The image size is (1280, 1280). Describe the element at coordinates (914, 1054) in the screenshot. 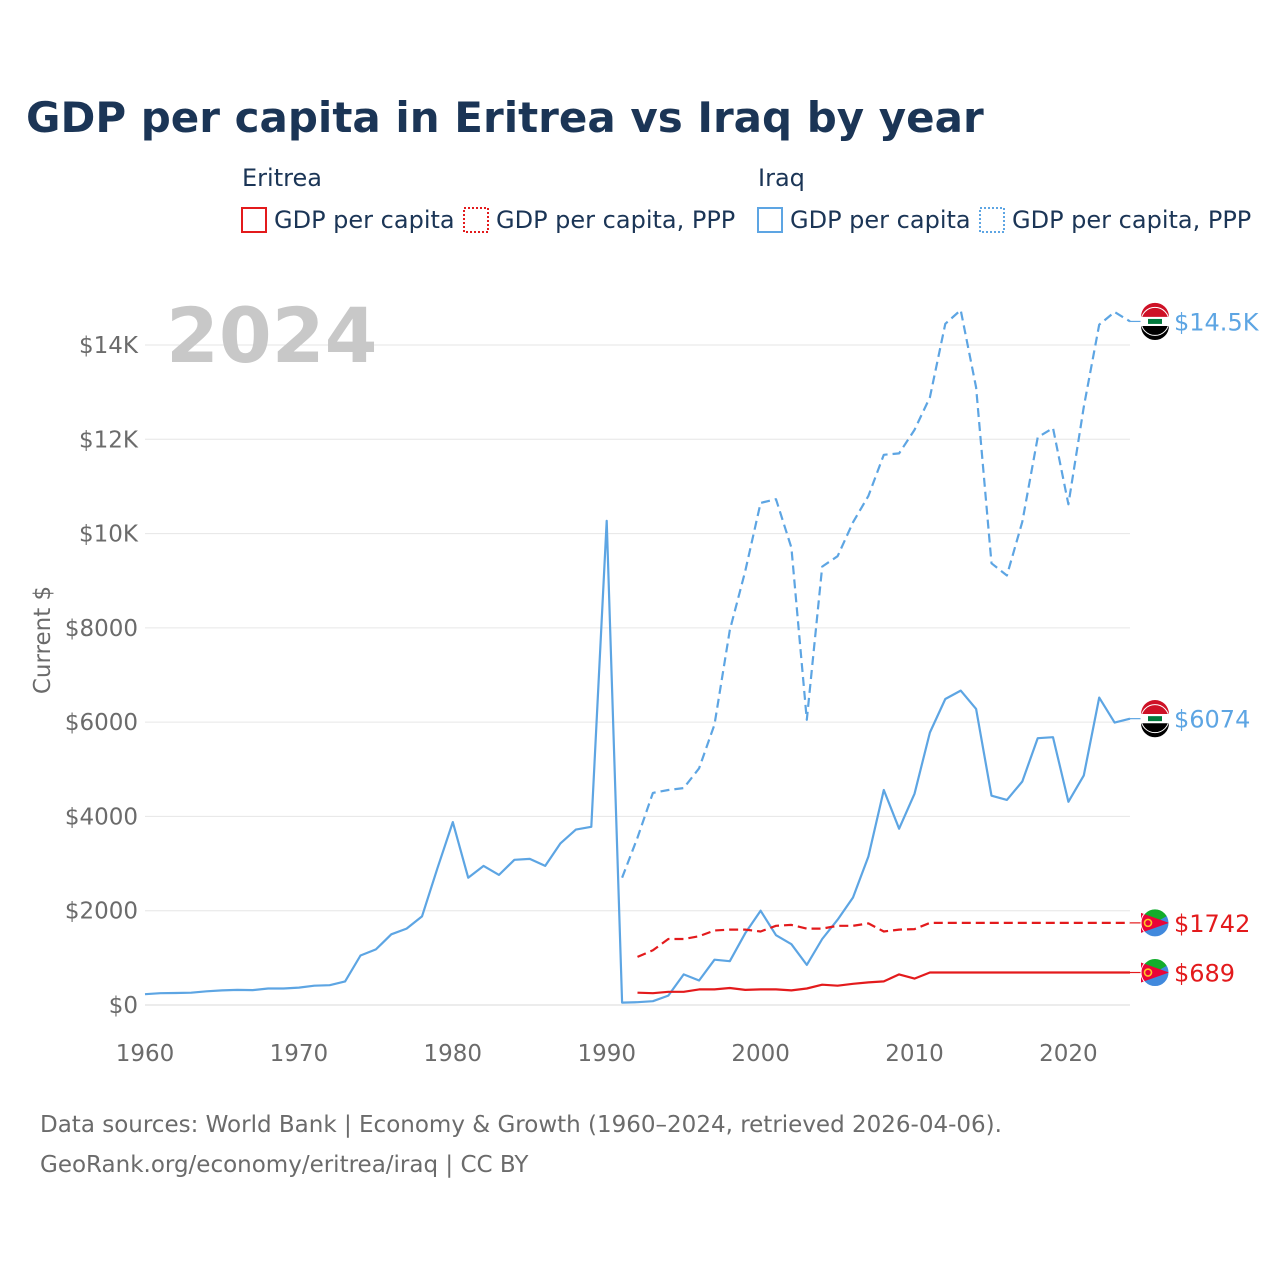

I see `x-tick-label: 2010` at that location.